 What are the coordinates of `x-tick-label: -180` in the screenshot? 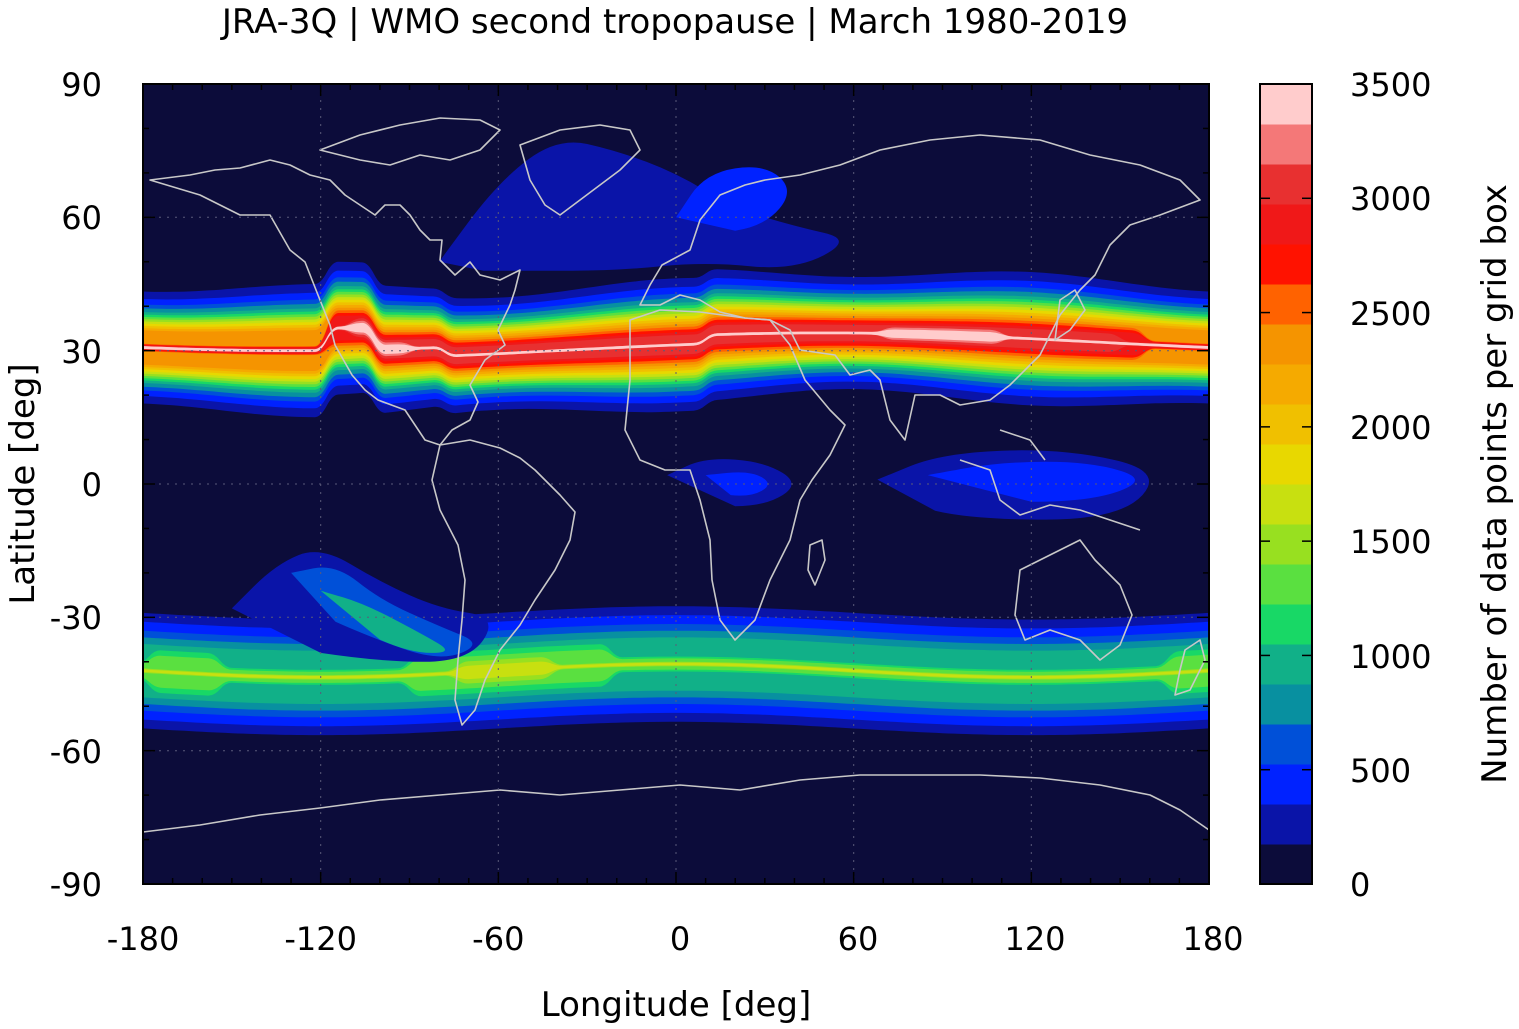 It's located at (143, 939).